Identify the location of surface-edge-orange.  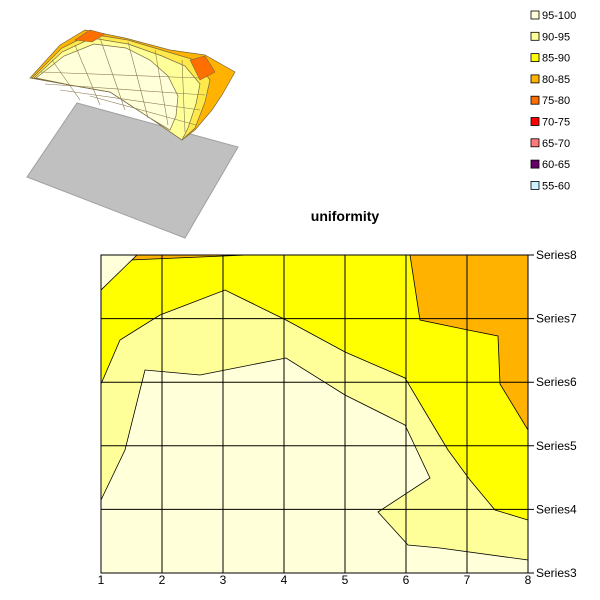
(90, 36).